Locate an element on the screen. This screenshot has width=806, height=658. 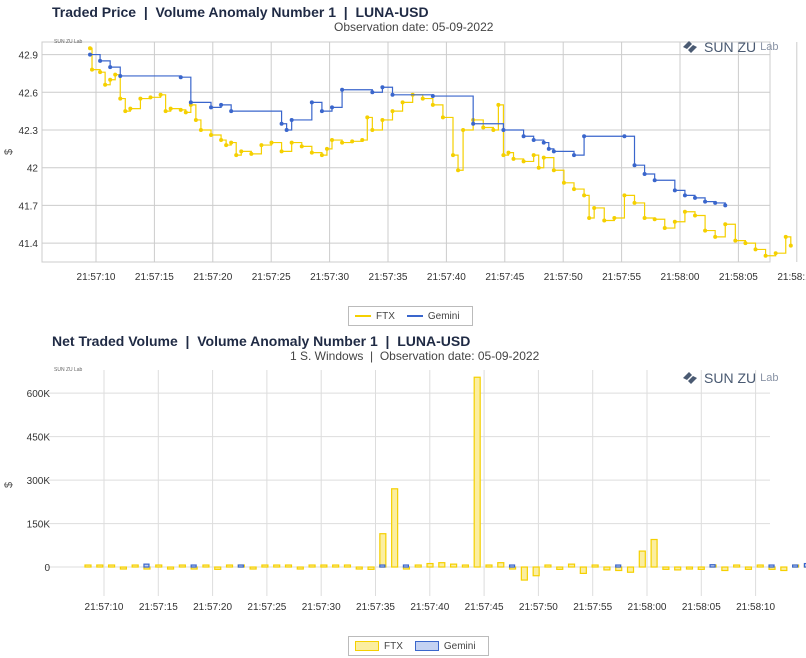
volume-x-tick-label: 21:57:50 is located at coordinates (538, 607).